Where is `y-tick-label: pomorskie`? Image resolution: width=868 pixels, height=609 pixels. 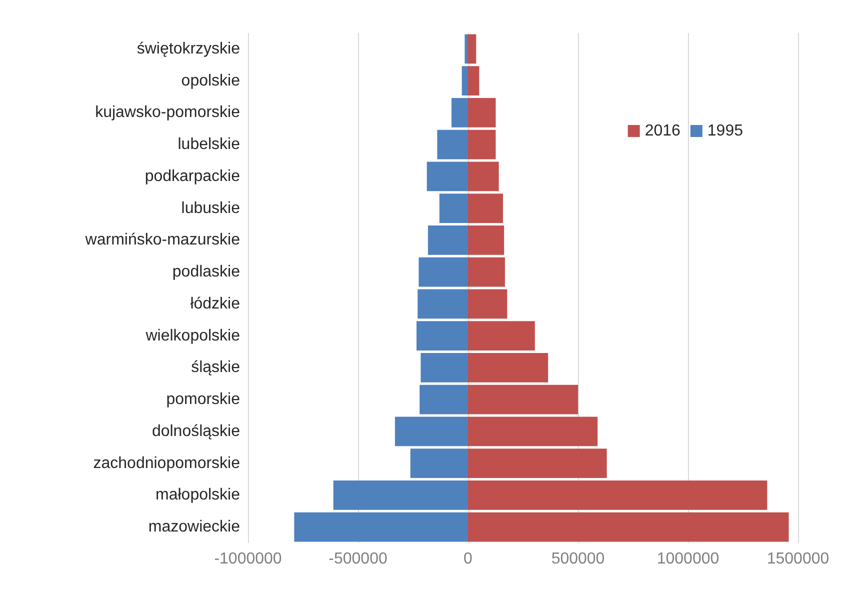
y-tick-label: pomorskie is located at coordinates (203, 399).